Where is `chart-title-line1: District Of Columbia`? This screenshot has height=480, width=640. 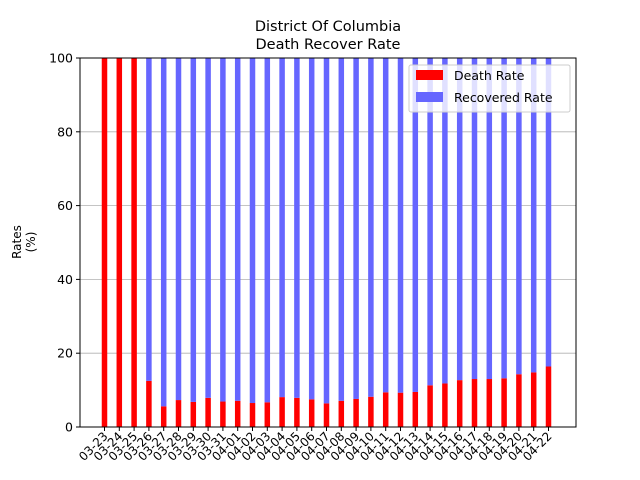
chart-title-line1: District Of Columbia is located at coordinates (328, 27).